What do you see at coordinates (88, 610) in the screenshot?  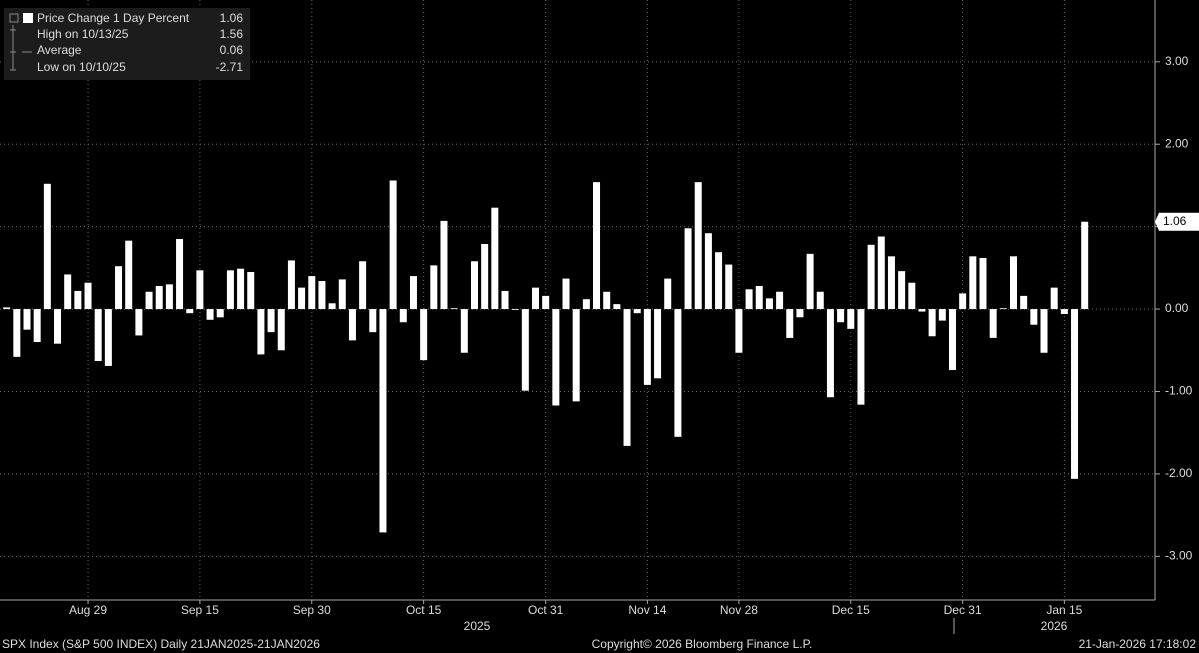 I see `x-tick-label: Aug 29` at bounding box center [88, 610].